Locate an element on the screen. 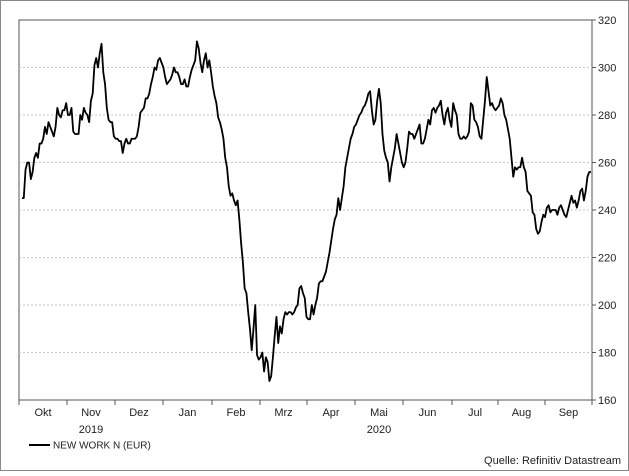 This screenshot has width=629, height=476. y-tick-label: 320 is located at coordinates (607, 21).